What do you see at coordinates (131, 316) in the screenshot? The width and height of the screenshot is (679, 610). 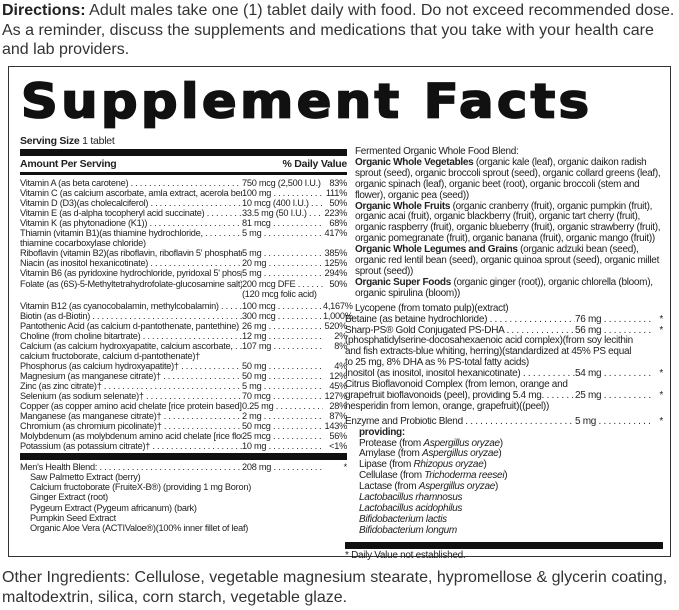 I see `nutrient-name: Biotin (as d-Biotin)` at bounding box center [131, 316].